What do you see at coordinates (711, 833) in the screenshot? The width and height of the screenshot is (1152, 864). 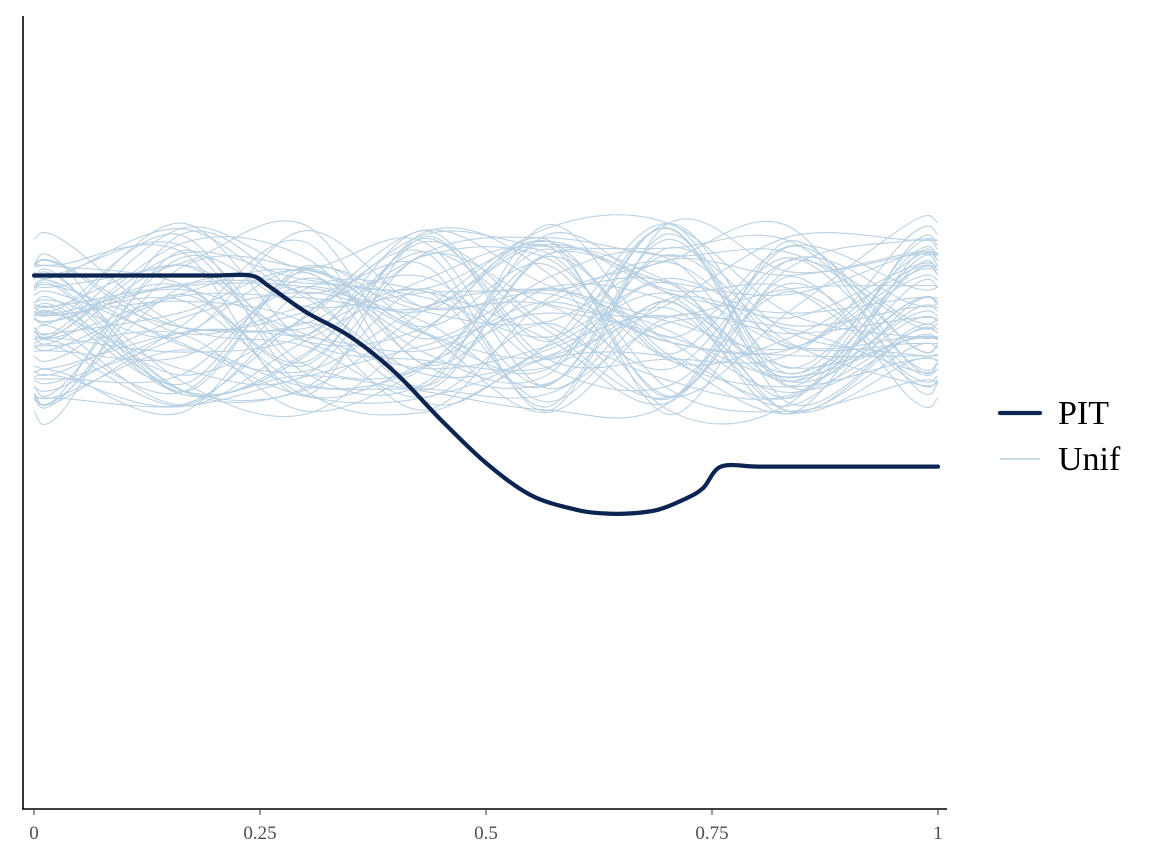 I see `x-tick-label: 0.75` at bounding box center [711, 833].